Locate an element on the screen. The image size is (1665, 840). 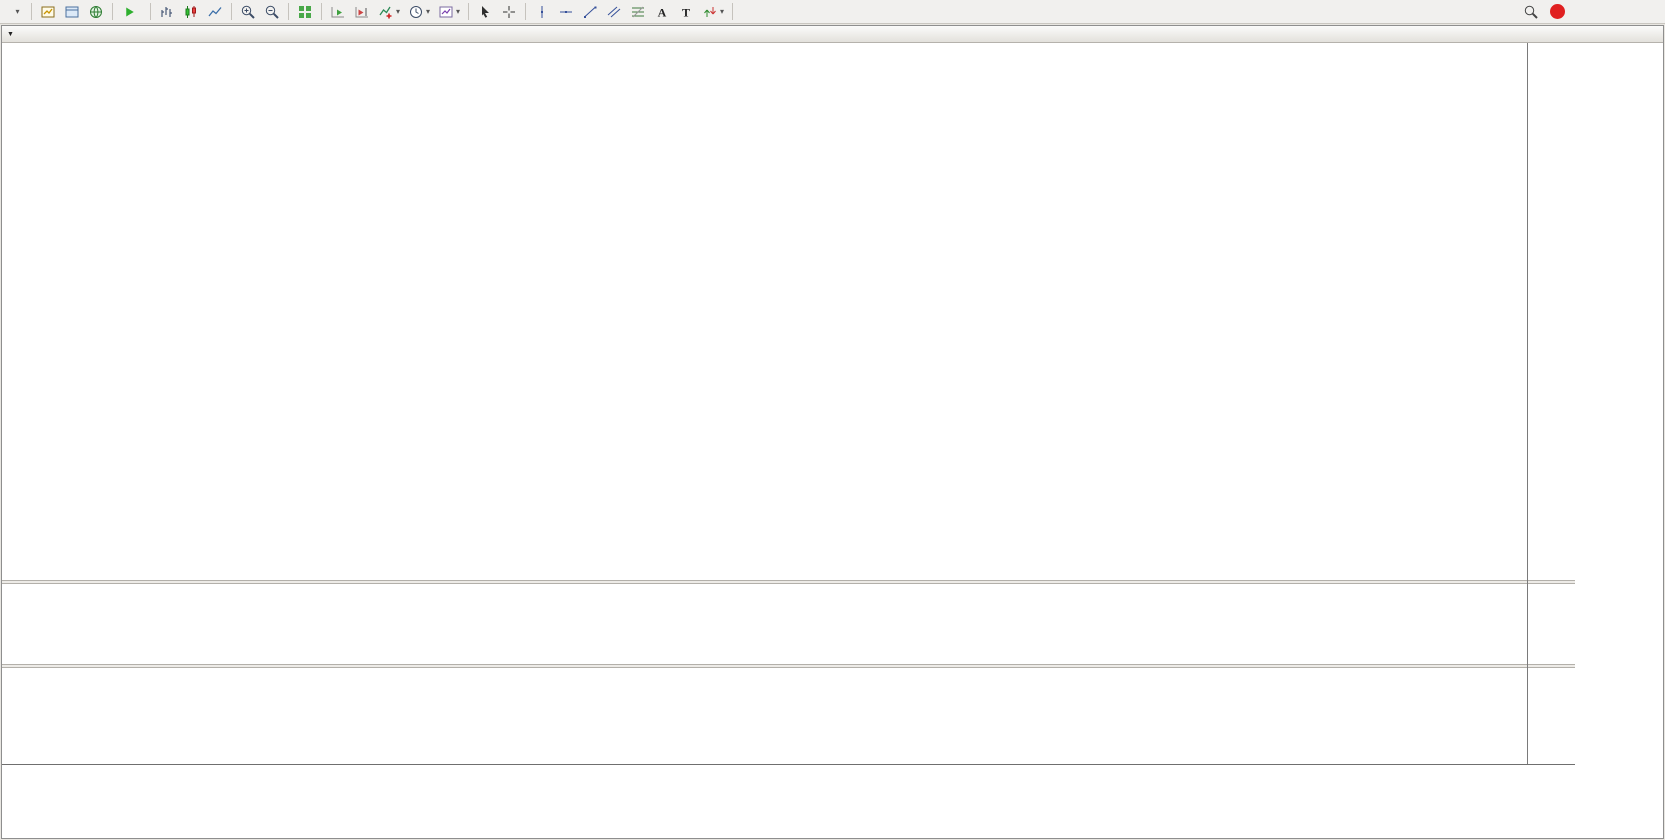
tile-windows-icon is located at coordinates (305, 11).